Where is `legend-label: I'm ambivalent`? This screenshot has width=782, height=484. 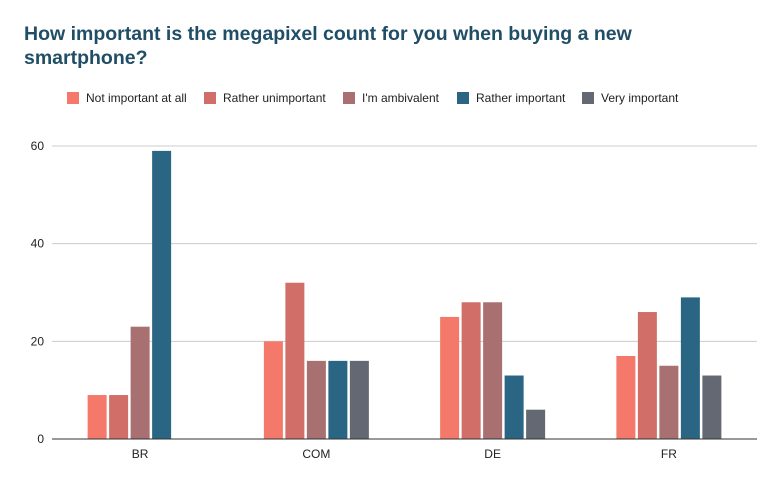 legend-label: I'm ambivalent is located at coordinates (401, 98).